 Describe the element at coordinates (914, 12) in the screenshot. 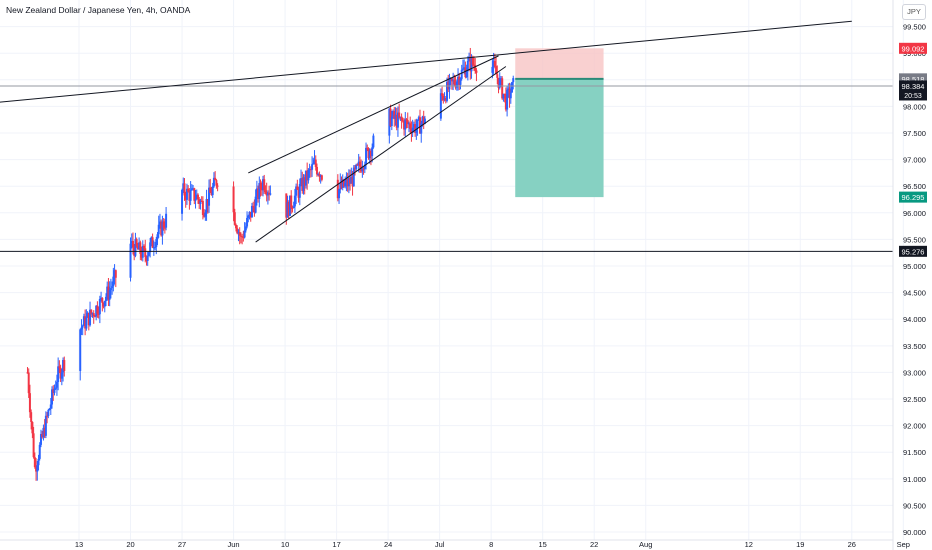

I see `currency-badge: JPY` at that location.